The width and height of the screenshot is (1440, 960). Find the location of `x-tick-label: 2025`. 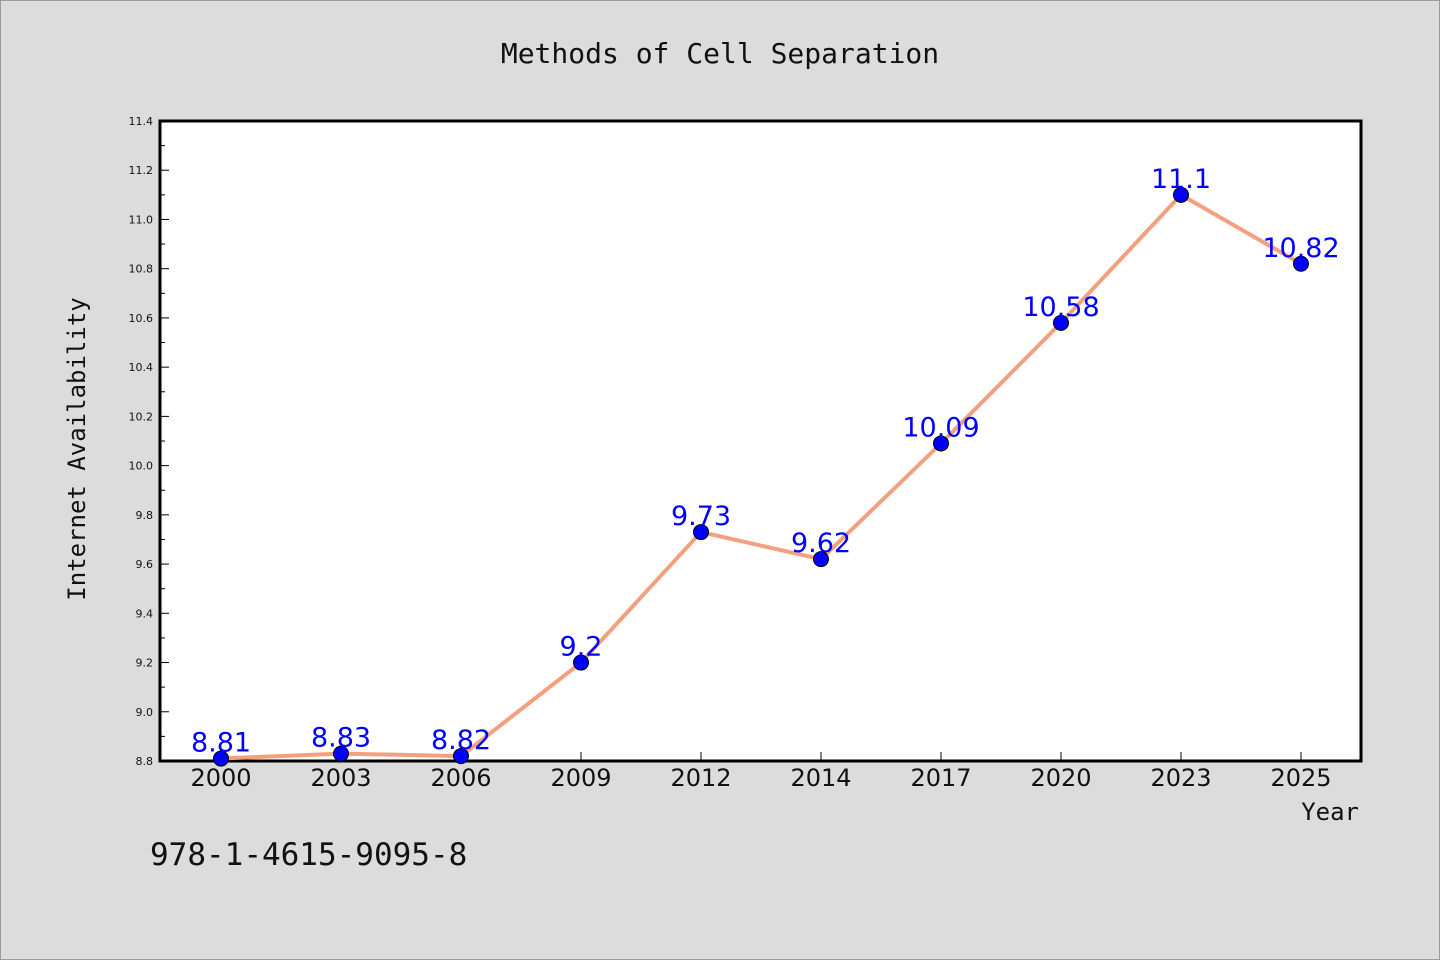

x-tick-label: 2025 is located at coordinates (1300, 778).